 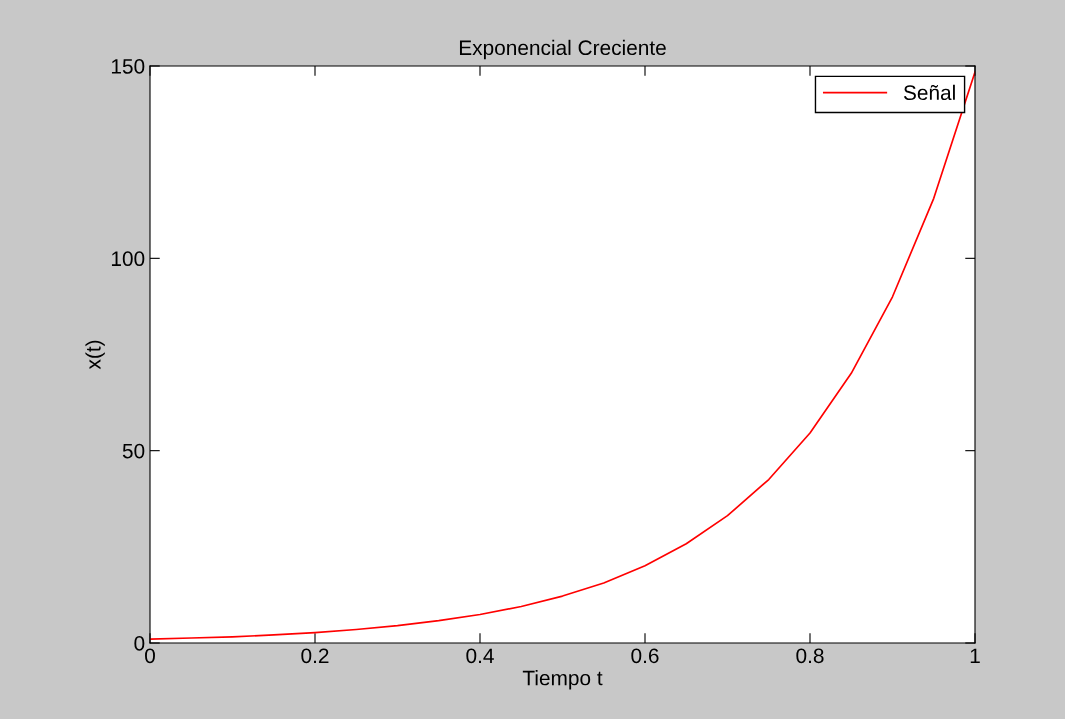 I want to click on y-tick-label: 50, so click(x=133, y=451).